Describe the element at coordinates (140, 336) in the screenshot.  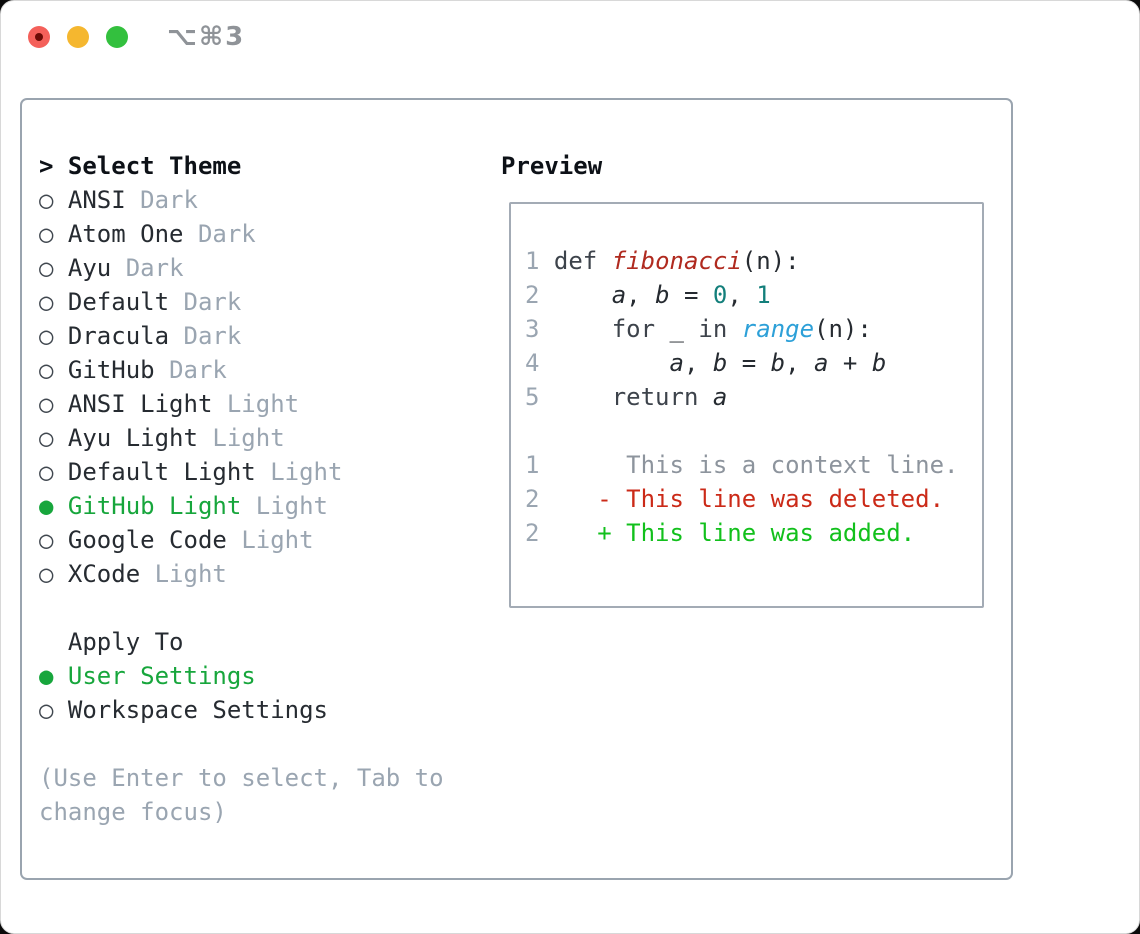
I see `theme-option-dracula: ○ Dracula Dark` at that location.